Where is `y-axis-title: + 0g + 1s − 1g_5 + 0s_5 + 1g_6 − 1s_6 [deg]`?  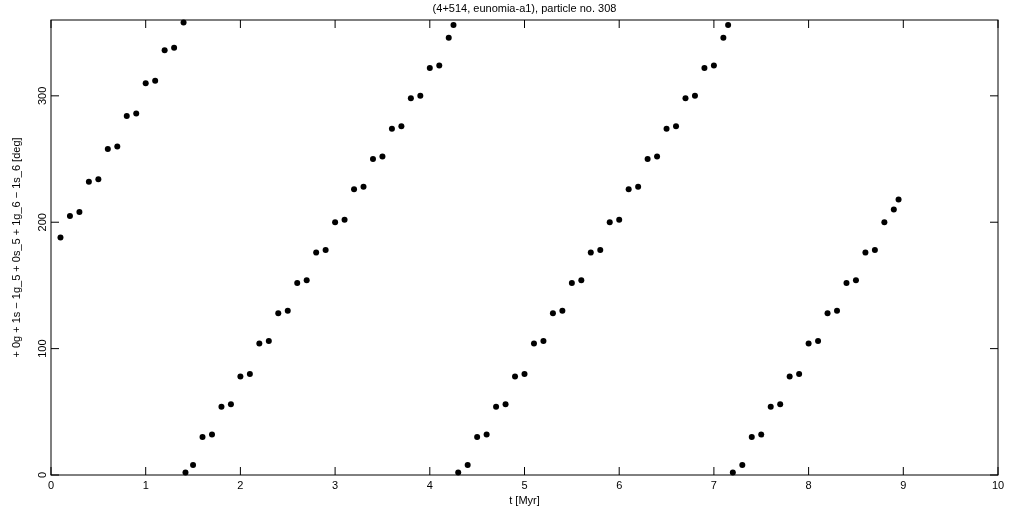
y-axis-title: + 0g + 1s − 1g_5 + 0s_5 + 1g_6 − 1s_6 [deg] is located at coordinates (16, 247).